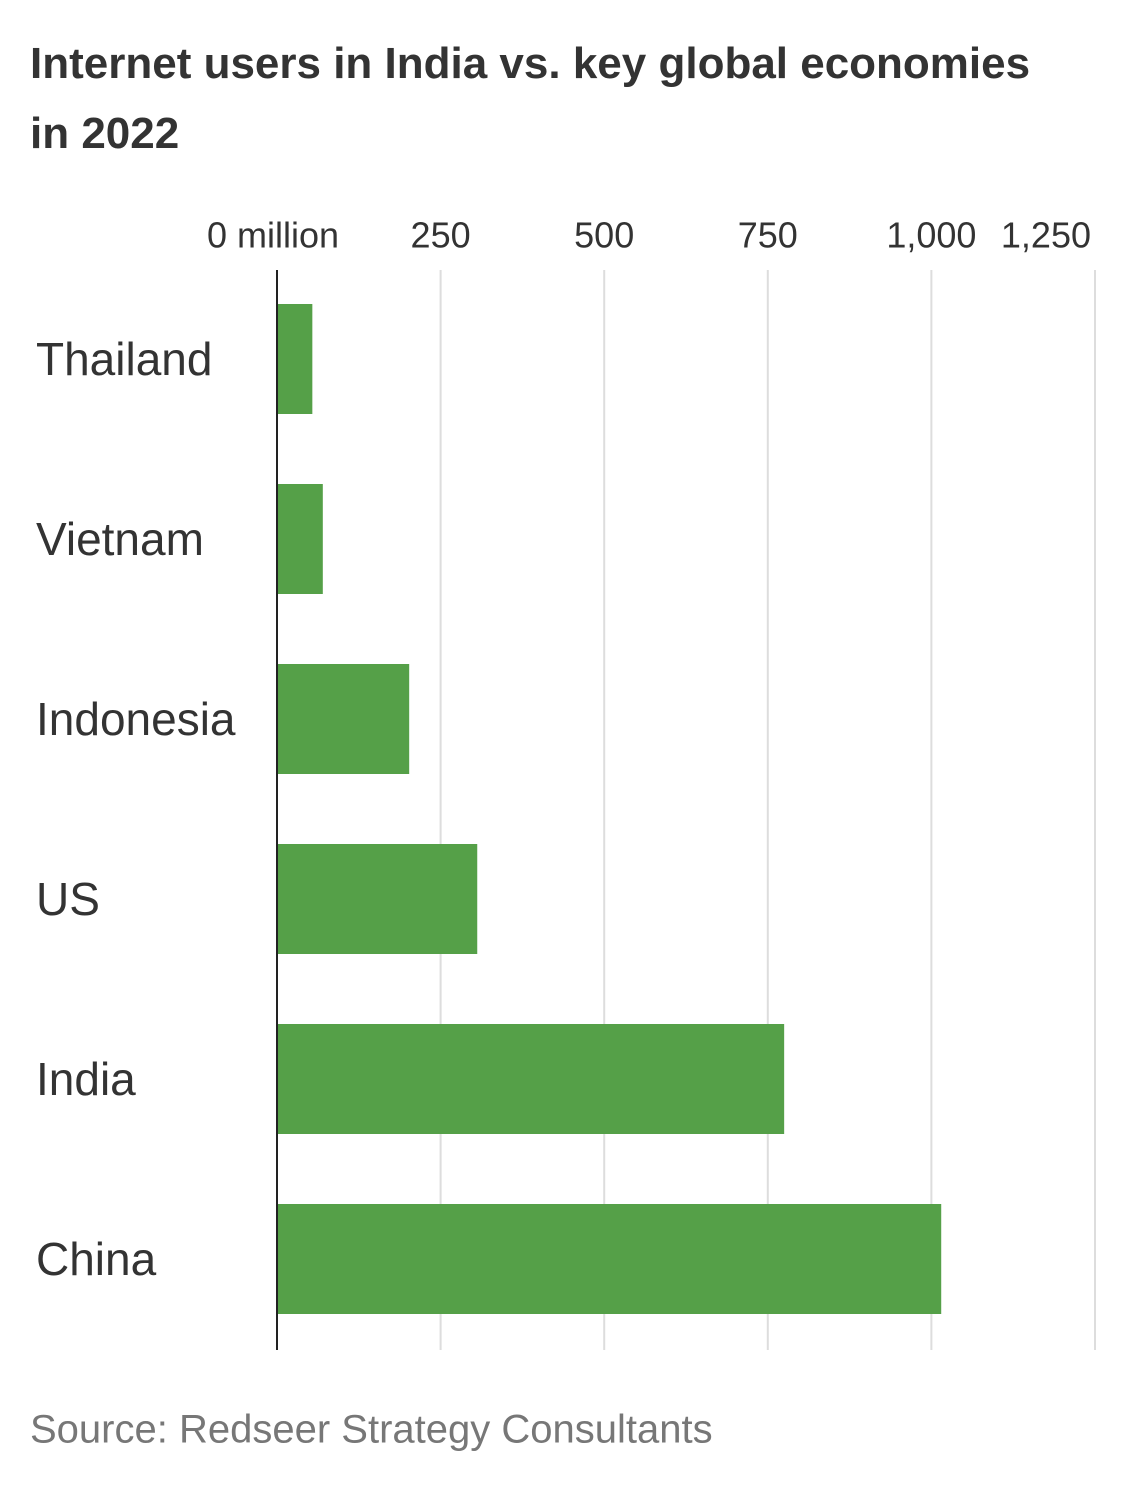 The height and width of the screenshot is (1500, 1129). What do you see at coordinates (371, 1430) in the screenshot?
I see `source: Source: Redseer Strategy Consultants` at bounding box center [371, 1430].